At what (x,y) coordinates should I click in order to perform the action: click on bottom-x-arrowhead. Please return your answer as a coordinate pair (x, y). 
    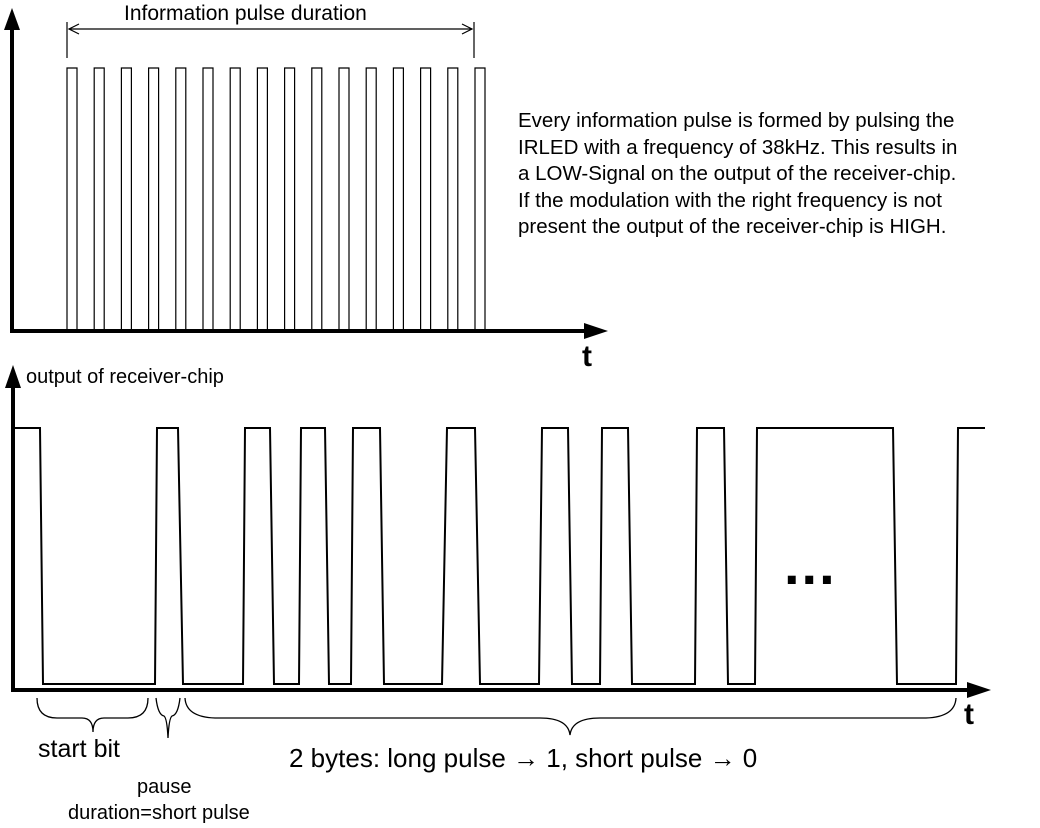
    Looking at the image, I should click on (979, 690).